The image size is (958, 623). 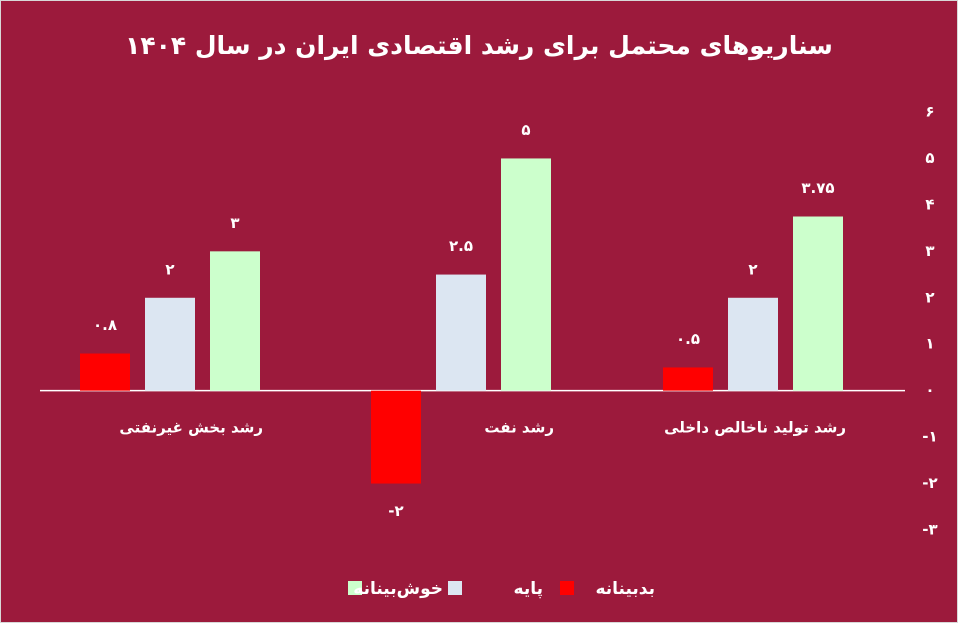 What do you see at coordinates (817, 188) in the screenshot?
I see `data-label: ۳.۷۵` at bounding box center [817, 188].